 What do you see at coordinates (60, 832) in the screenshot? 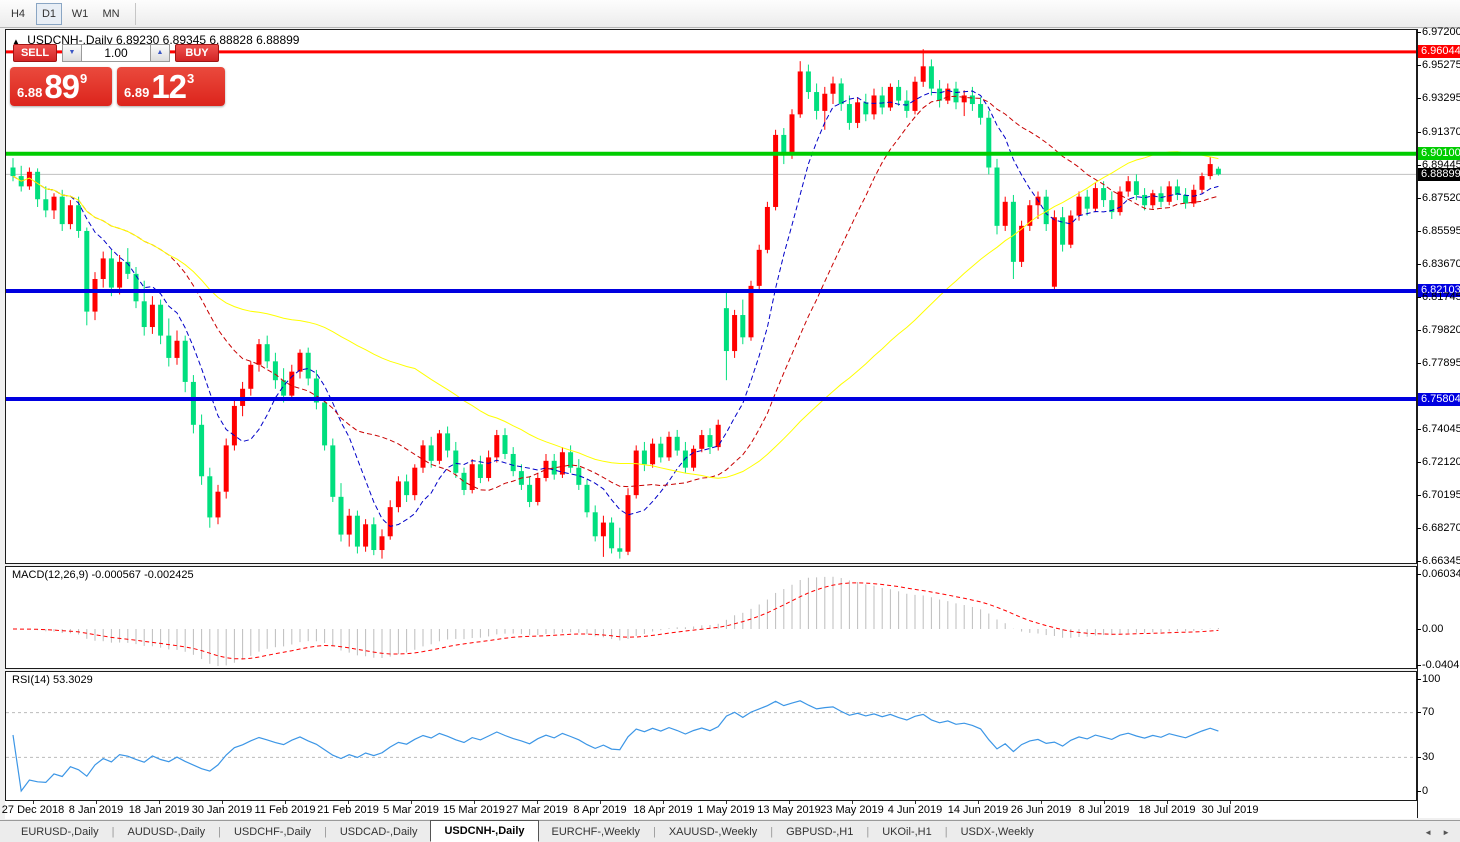
I see `tab-eurusd-daily: EURUSD-,Daily` at bounding box center [60, 832].